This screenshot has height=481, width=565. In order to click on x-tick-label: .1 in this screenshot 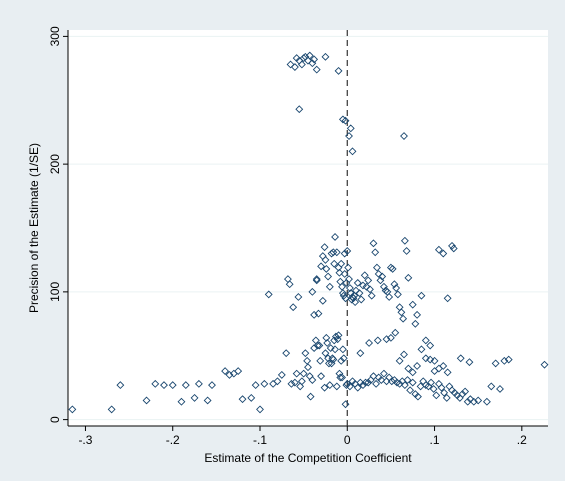, I will do `click(435, 440)`.